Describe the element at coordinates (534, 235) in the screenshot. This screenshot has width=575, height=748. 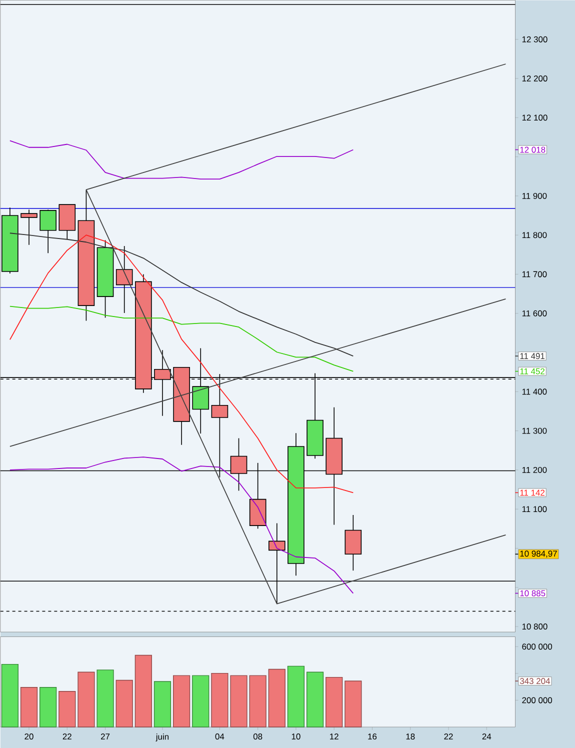
I see `y-tick-label: 11 800` at that location.